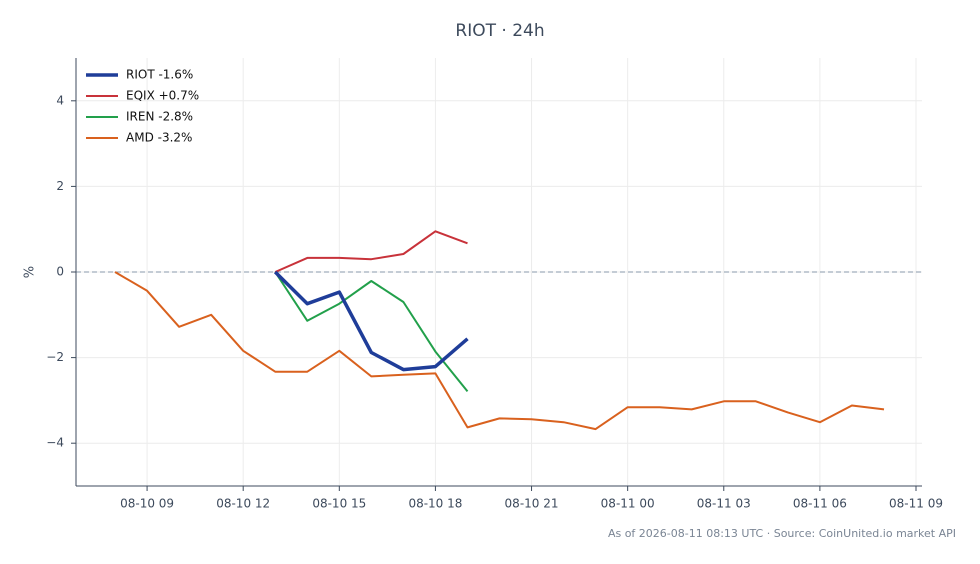 Image resolution: width=980 pixels, height=564 pixels. I want to click on legend-label: RIOT -1.6%, so click(159, 75).